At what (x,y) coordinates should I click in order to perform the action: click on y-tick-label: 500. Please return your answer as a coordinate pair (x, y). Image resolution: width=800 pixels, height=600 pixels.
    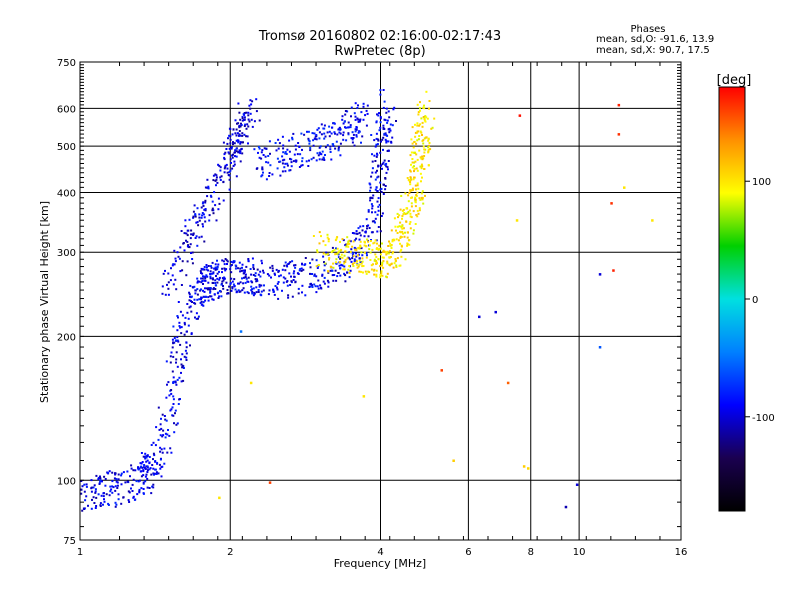
    Looking at the image, I should click on (66, 147).